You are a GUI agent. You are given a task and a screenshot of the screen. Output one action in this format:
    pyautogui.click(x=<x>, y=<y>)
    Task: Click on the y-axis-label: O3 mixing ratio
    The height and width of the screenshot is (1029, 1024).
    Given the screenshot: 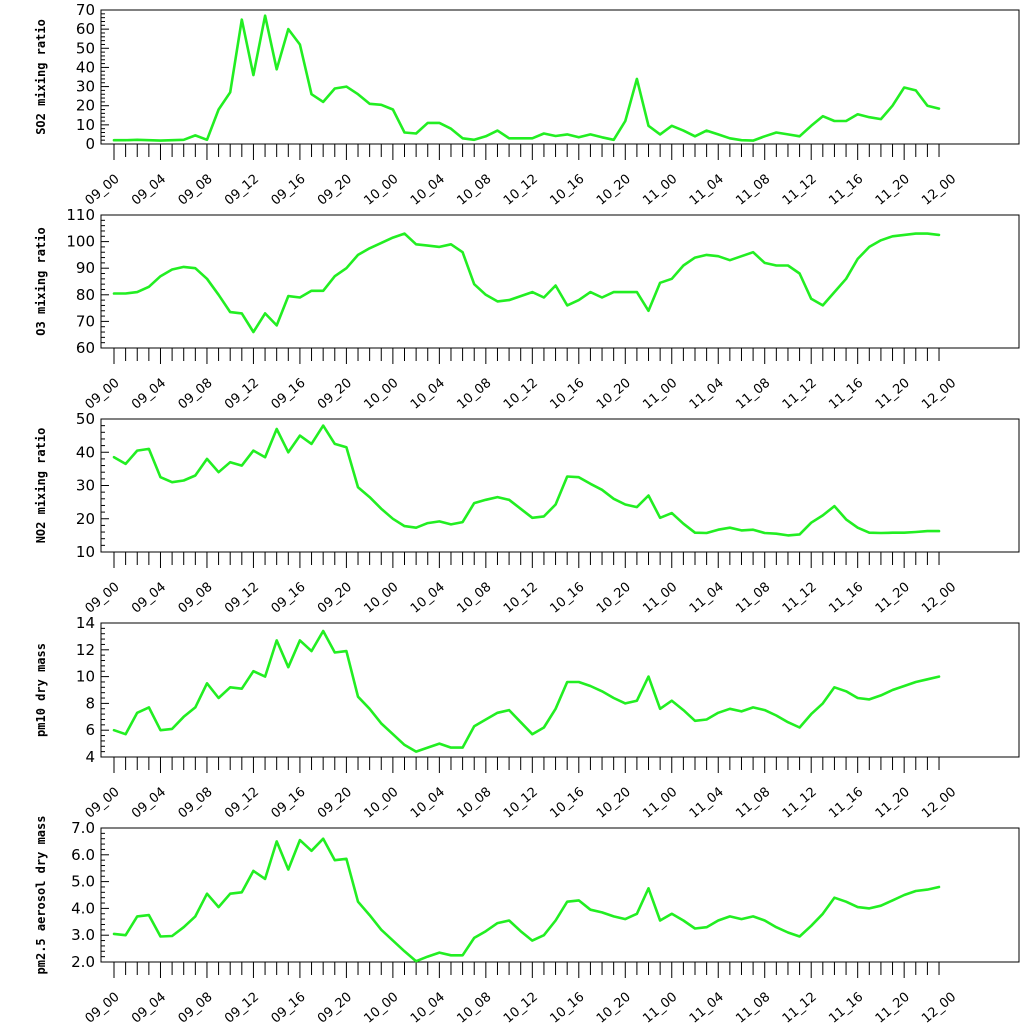 What is the action you would take?
    pyautogui.click(x=41, y=281)
    